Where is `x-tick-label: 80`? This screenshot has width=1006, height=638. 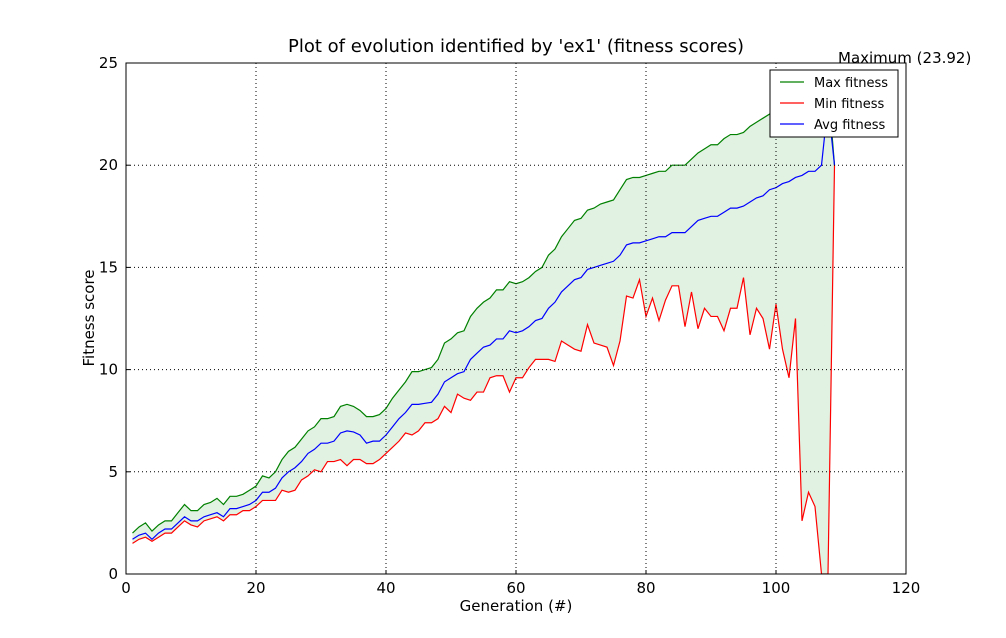
x-tick-label: 80 is located at coordinates (645, 588).